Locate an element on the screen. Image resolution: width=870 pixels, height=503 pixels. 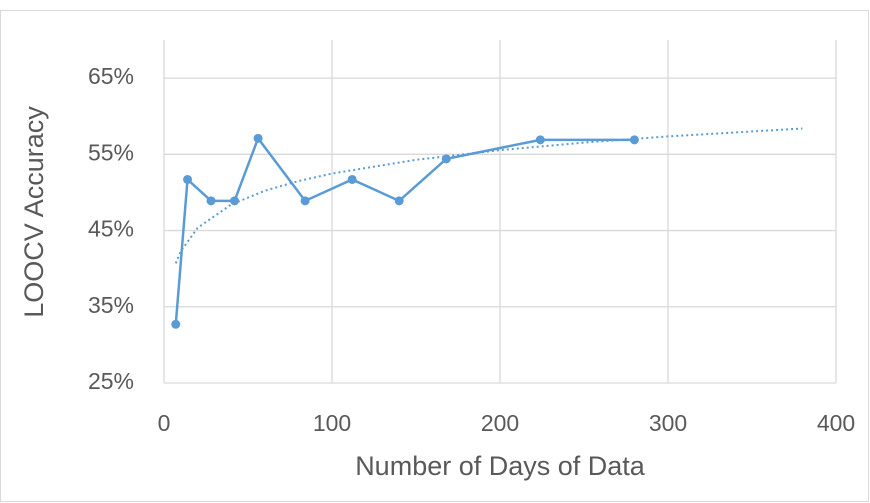
y-tick-label: 65% is located at coordinates (111, 76).